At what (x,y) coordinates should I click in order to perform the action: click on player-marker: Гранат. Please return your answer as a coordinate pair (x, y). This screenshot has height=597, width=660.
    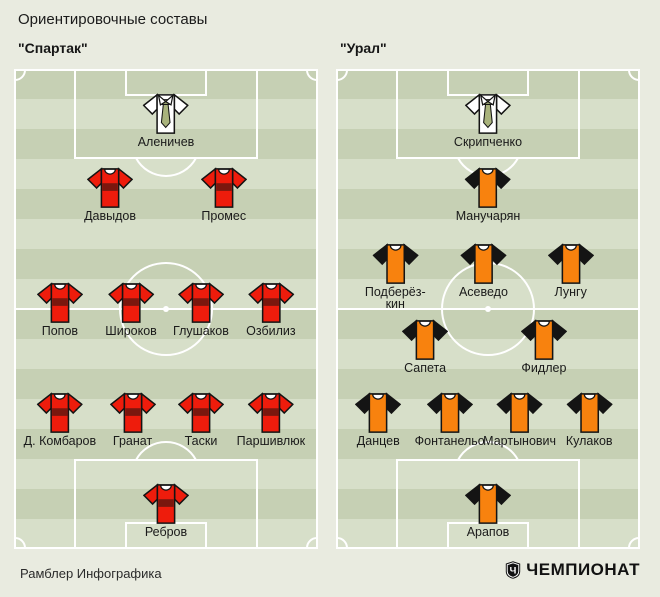
    Looking at the image, I should click on (132, 420).